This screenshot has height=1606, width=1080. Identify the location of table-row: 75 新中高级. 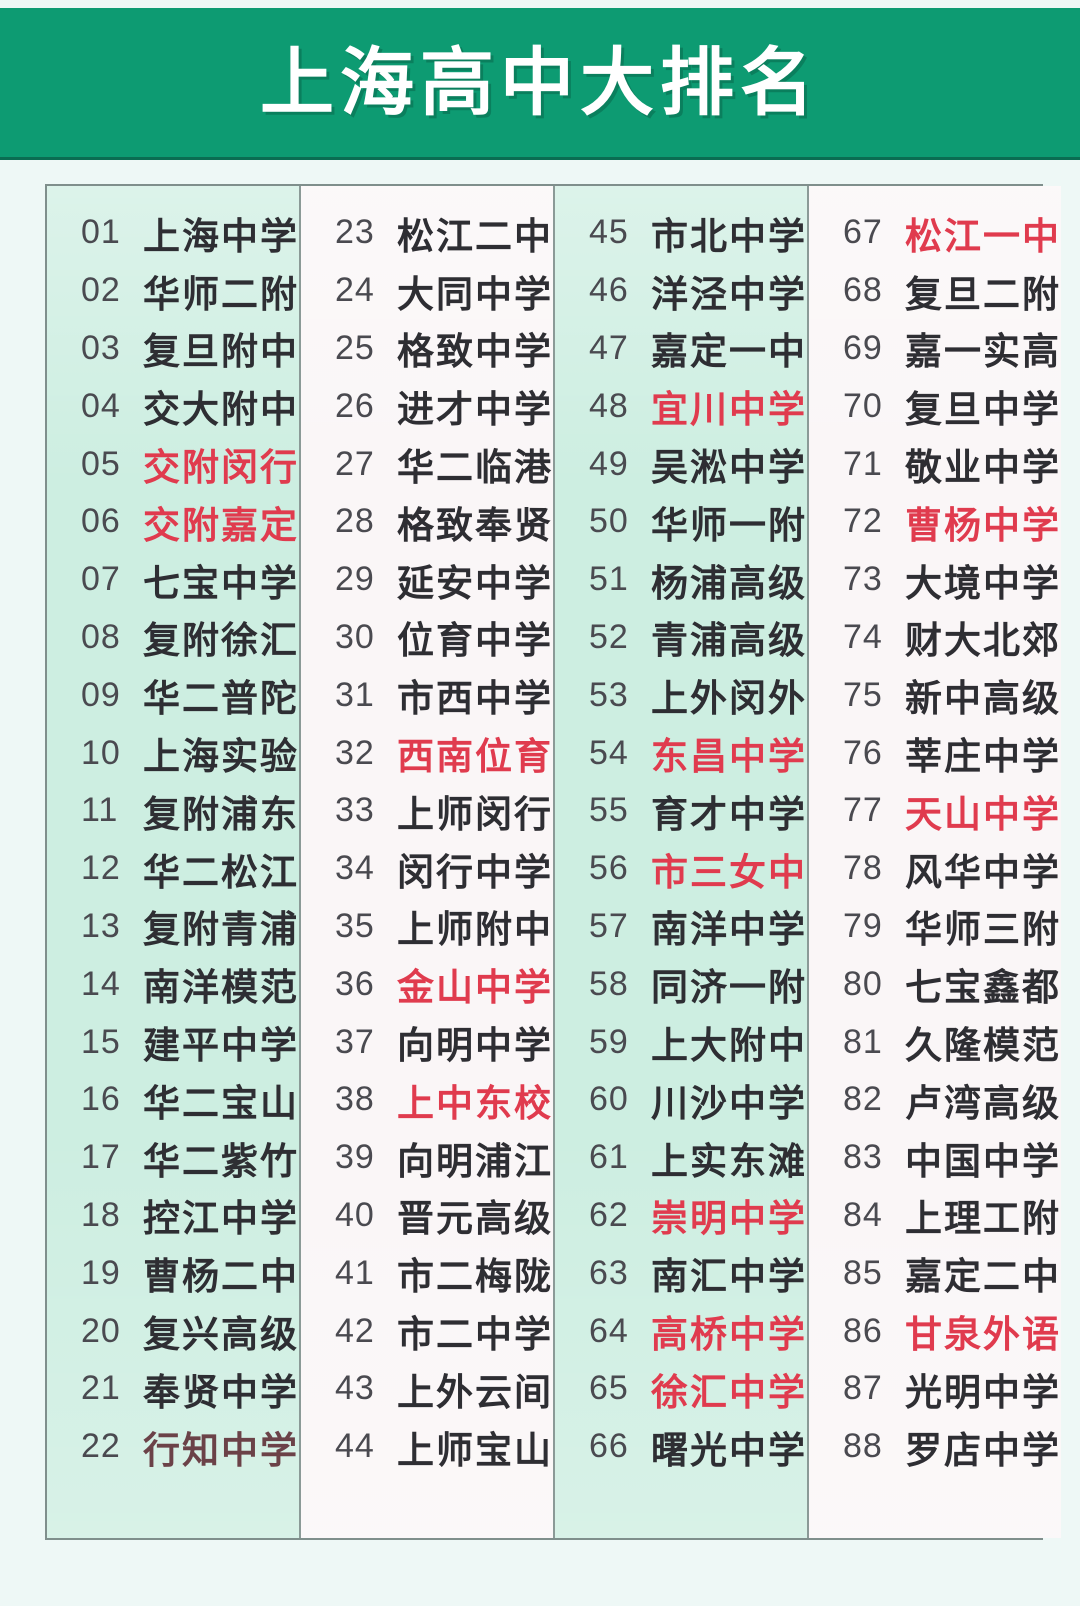
(935, 695).